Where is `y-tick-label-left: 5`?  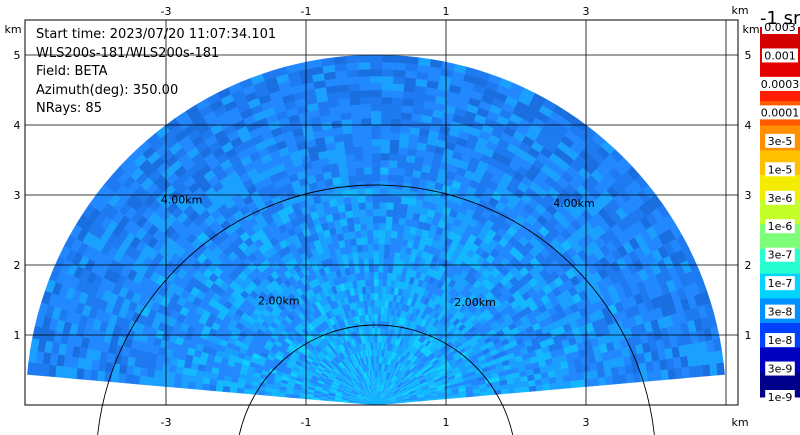 y-tick-label-left: 5 is located at coordinates (17, 55).